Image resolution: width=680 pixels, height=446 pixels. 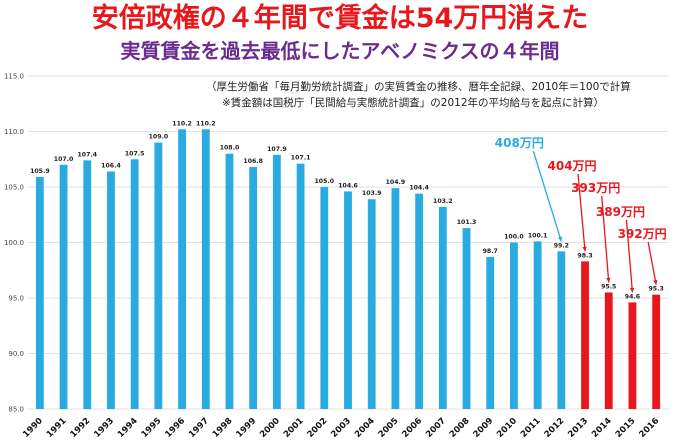 What do you see at coordinates (572, 166) in the screenshot?
I see `callout-label: 404万円` at bounding box center [572, 166].